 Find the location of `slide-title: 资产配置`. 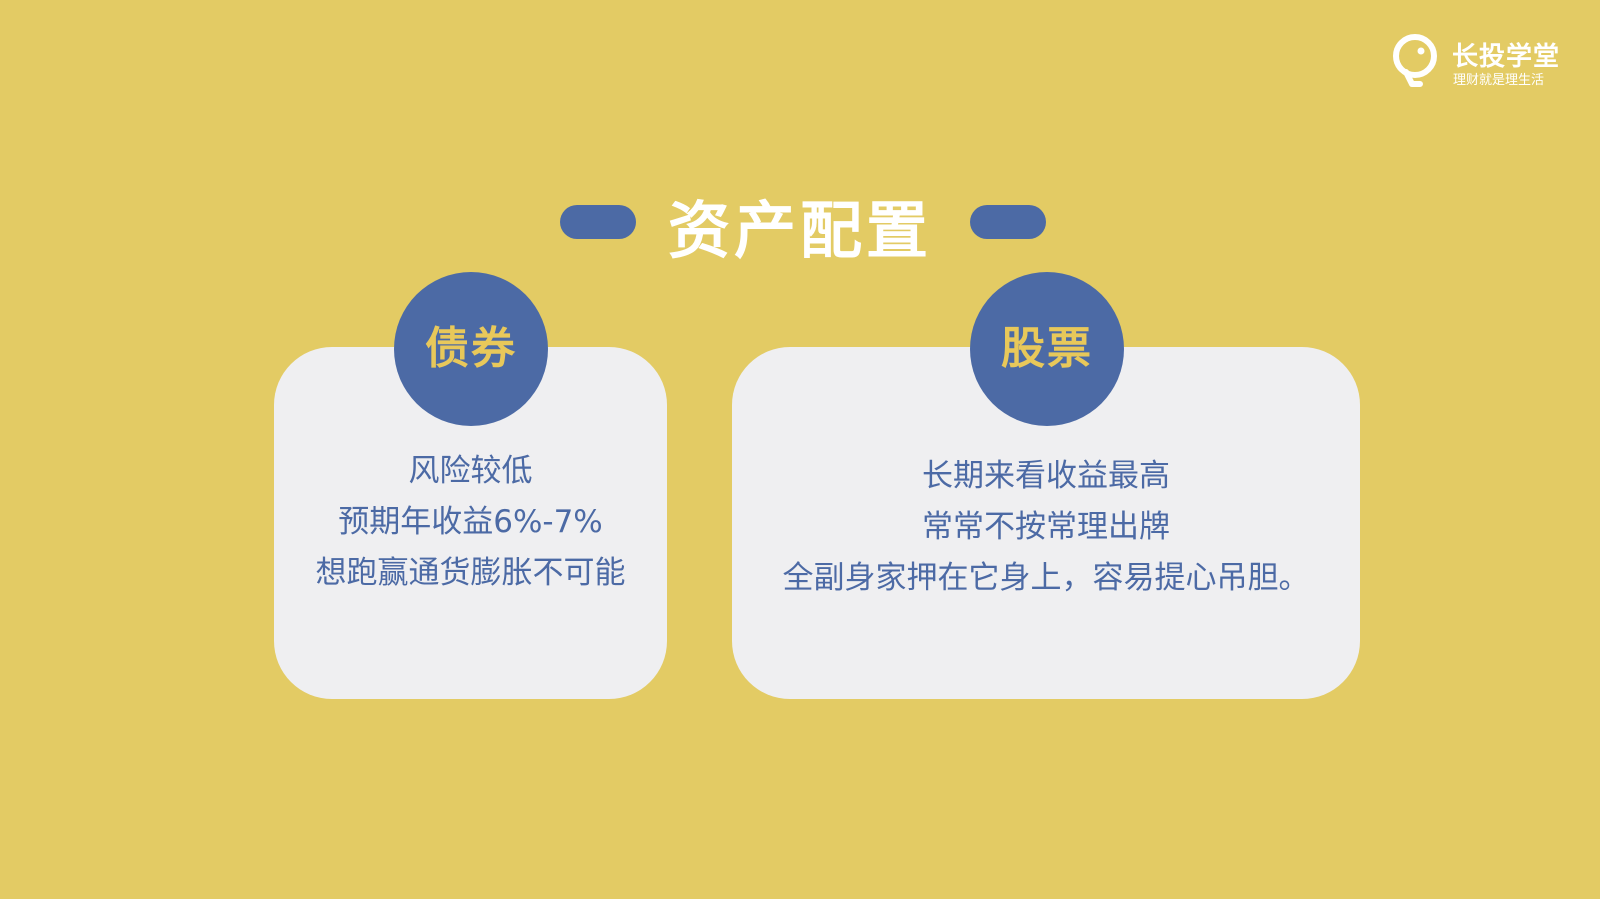

slide-title: 资产配置 is located at coordinates (799, 230).